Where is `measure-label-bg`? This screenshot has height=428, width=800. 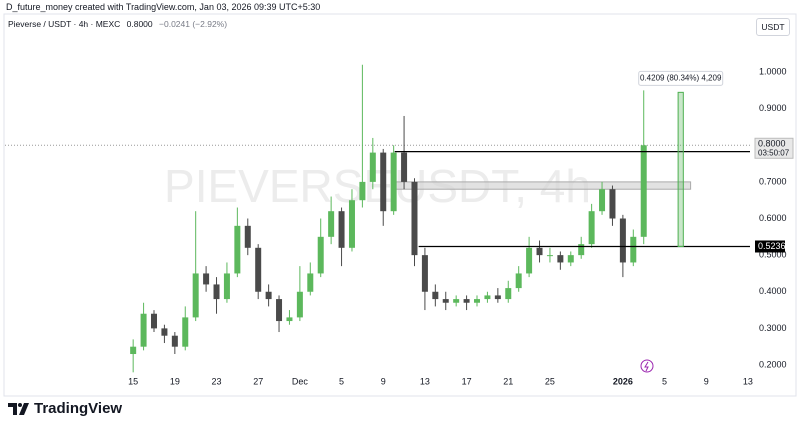 measure-label-bg is located at coordinates (681, 78).